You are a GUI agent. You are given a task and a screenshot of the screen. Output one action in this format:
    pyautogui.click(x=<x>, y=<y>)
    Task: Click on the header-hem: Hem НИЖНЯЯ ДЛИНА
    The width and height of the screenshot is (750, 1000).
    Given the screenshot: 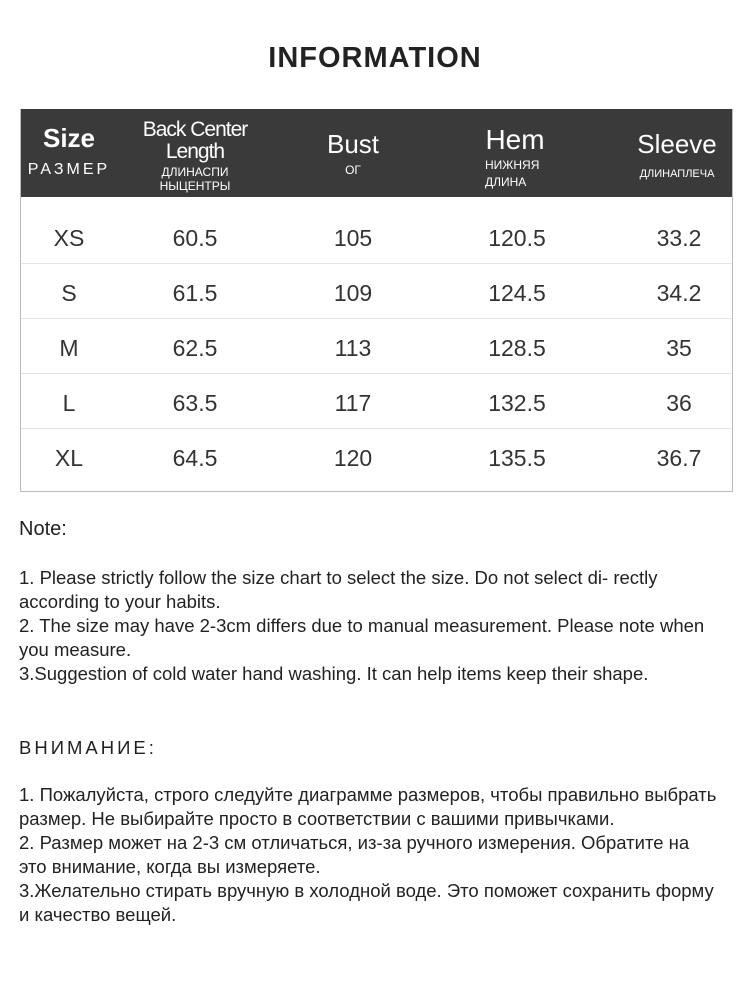 What is the action you would take?
    pyautogui.click(x=515, y=157)
    